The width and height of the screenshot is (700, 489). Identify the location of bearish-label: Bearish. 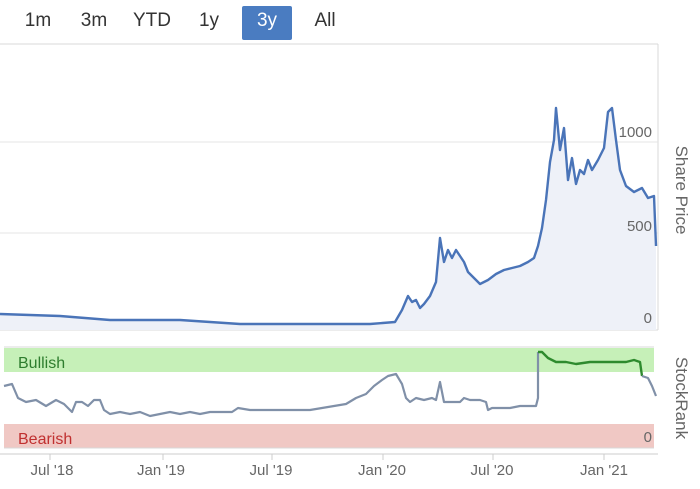
(45, 439).